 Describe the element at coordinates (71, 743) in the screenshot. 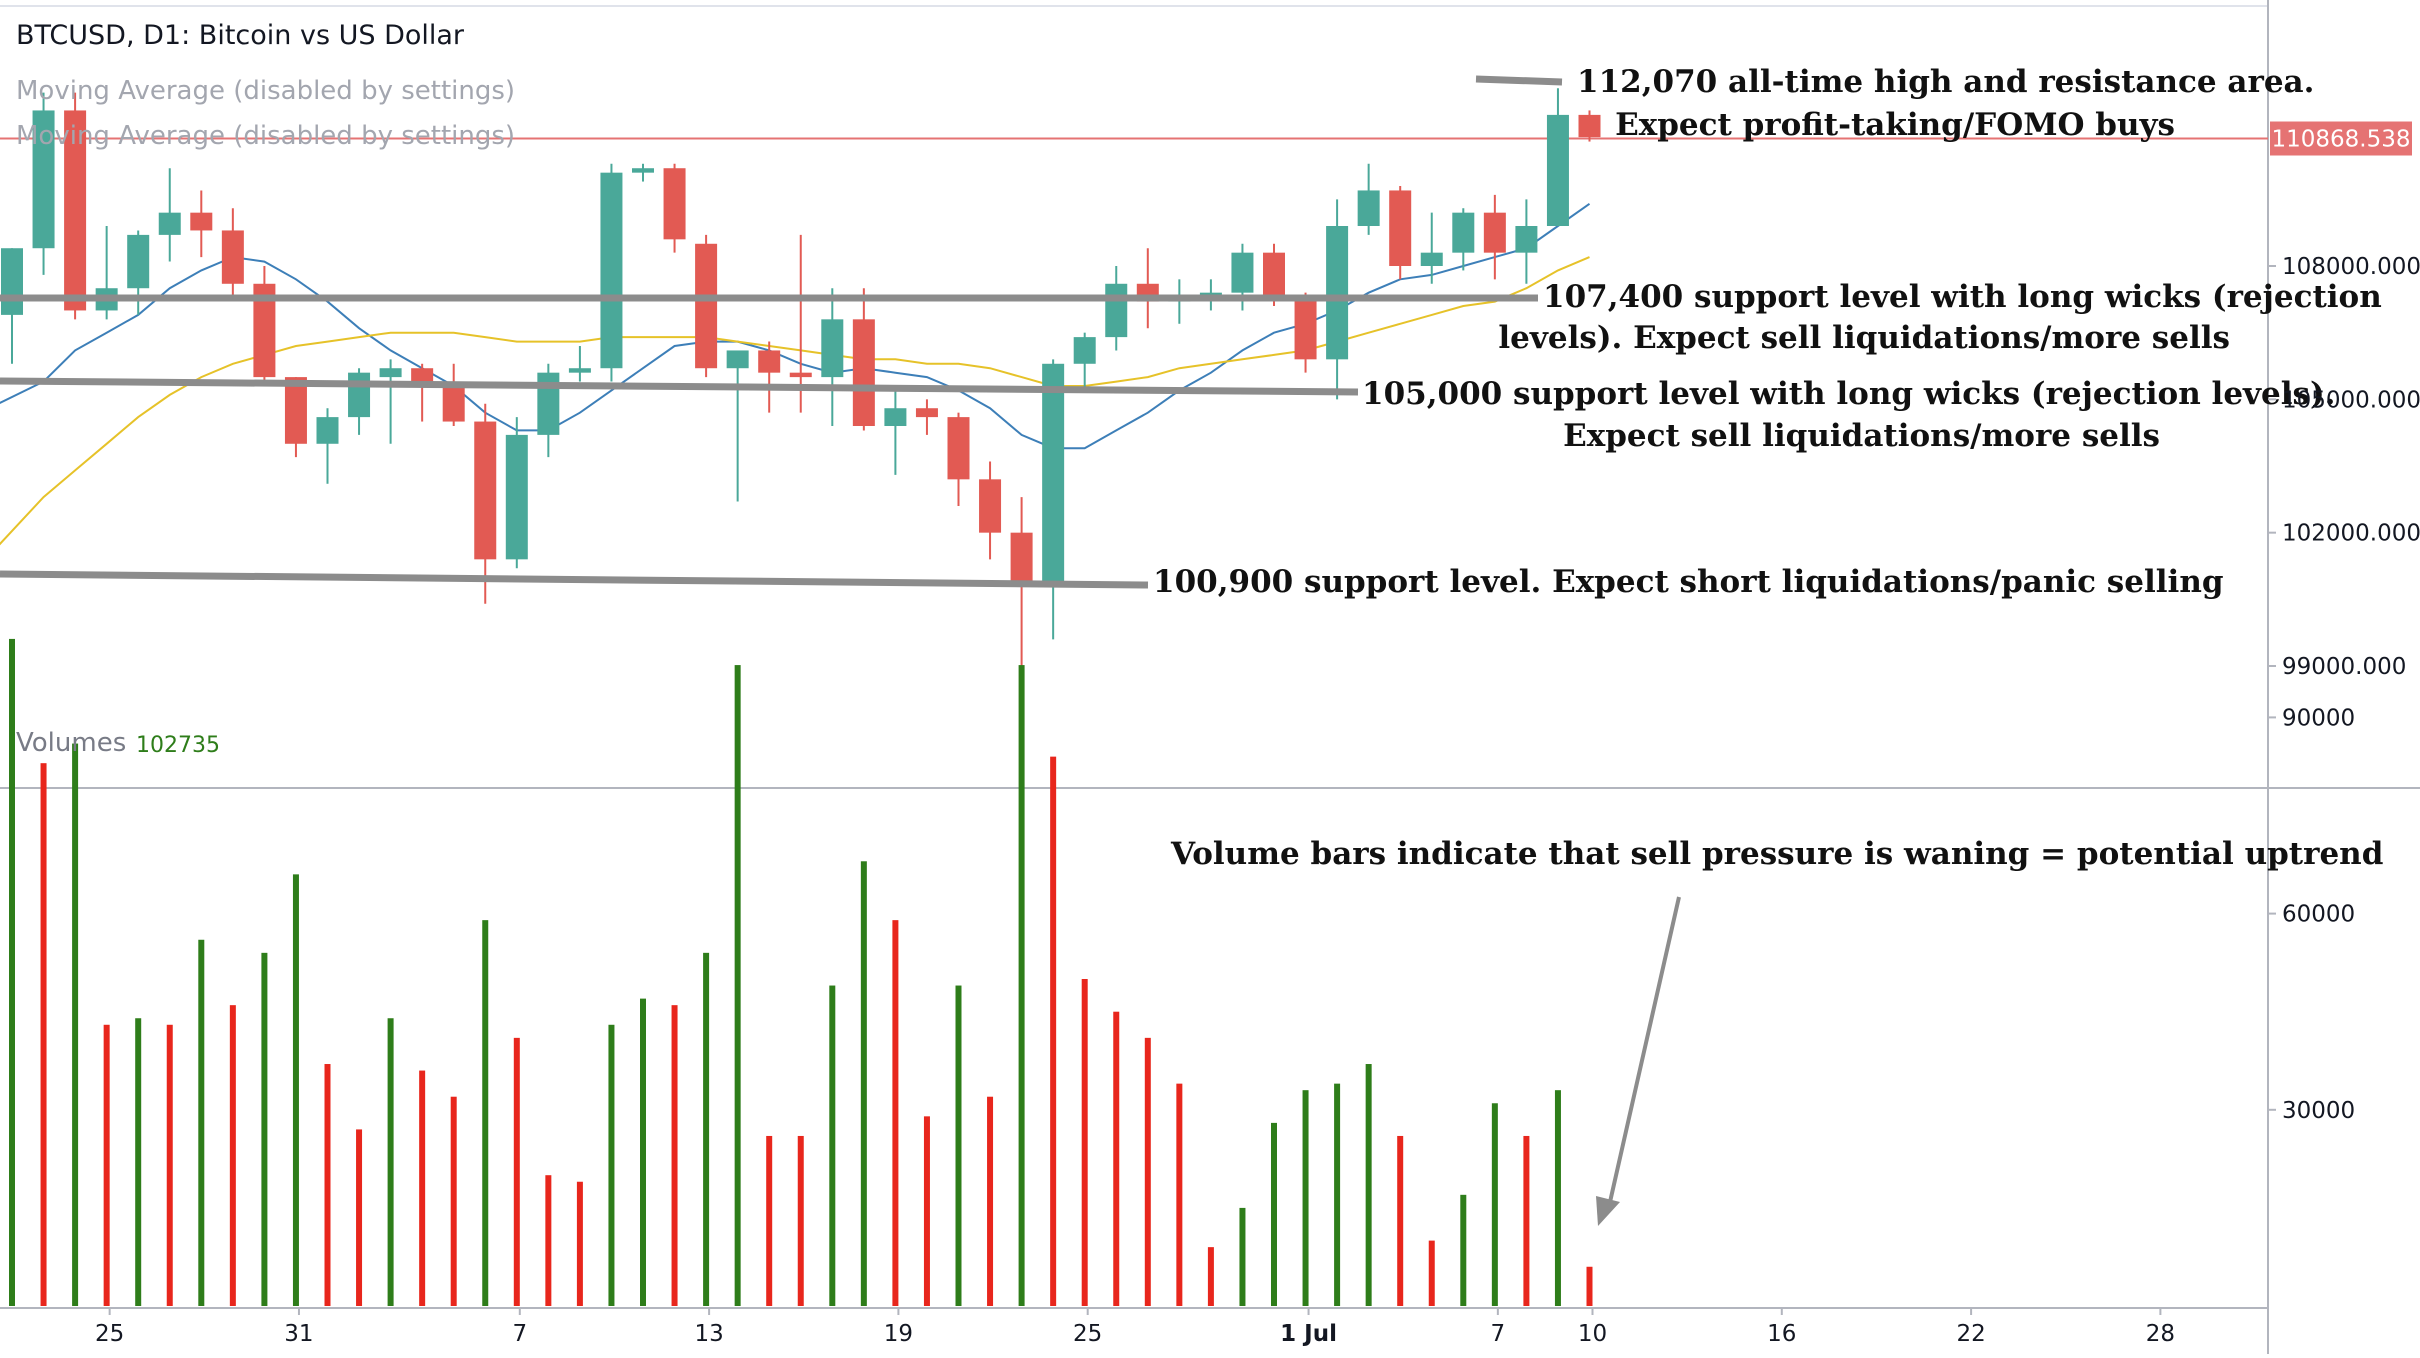

I see `volumes-legend-label: Volumes` at that location.